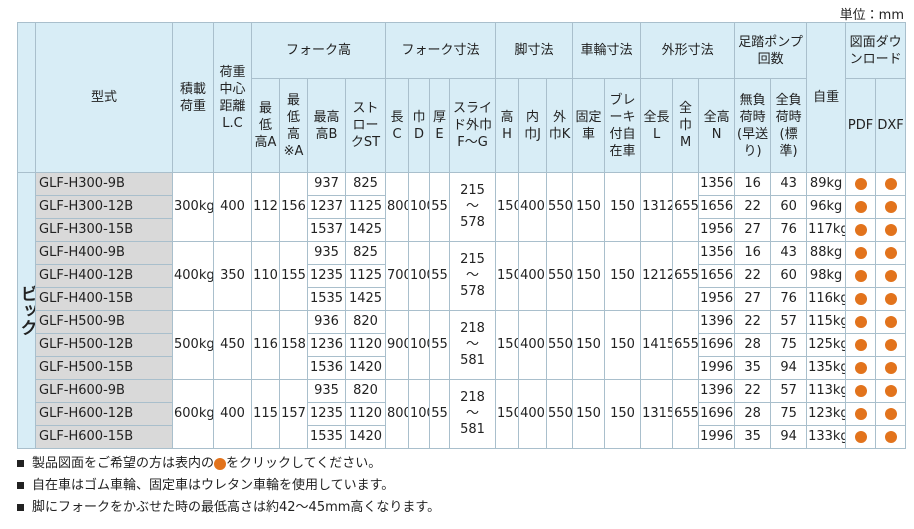  I want to click on cell: 1696, so click(717, 345).